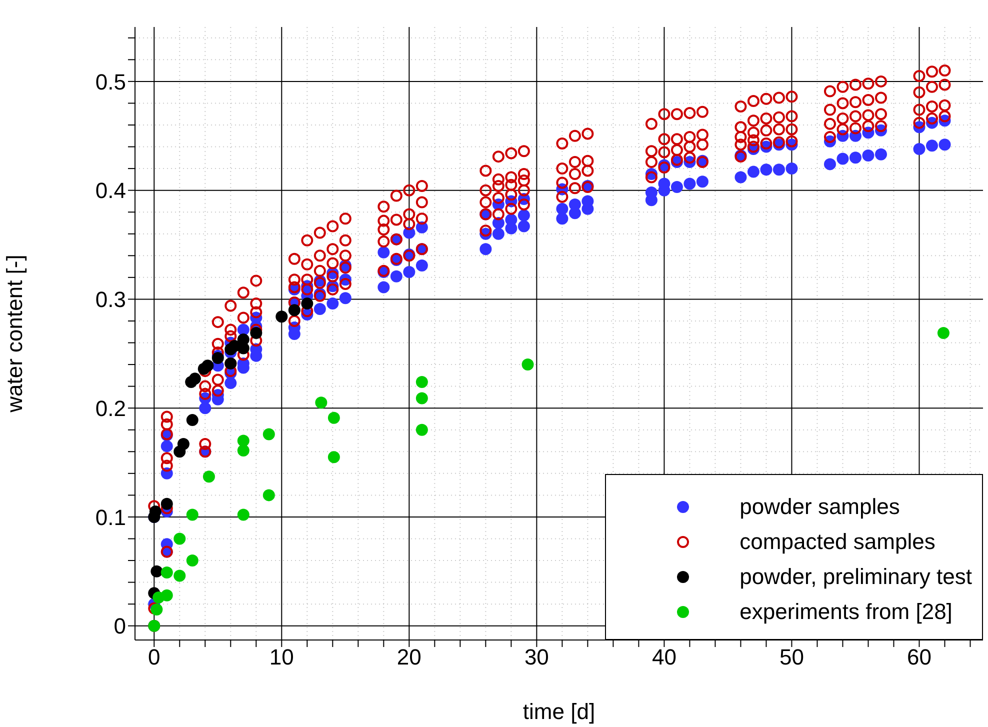 The image size is (988, 727). Describe the element at coordinates (409, 657) in the screenshot. I see `x-tick-label: 20` at that location.